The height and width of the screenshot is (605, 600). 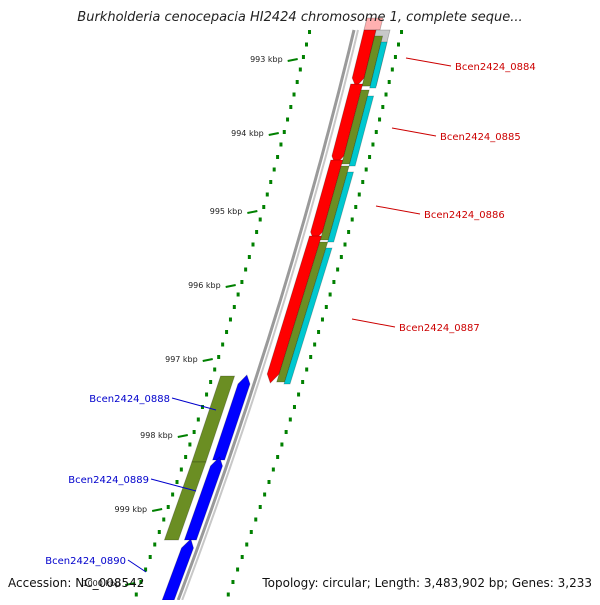 I want to click on ruler-label: 995 kbp, so click(x=226, y=211).